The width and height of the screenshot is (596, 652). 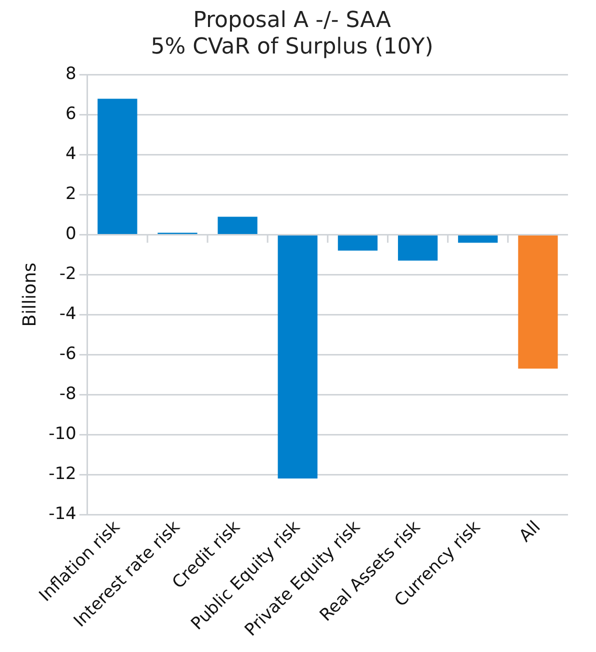 I want to click on y-axis-title: Billions, so click(x=29, y=294).